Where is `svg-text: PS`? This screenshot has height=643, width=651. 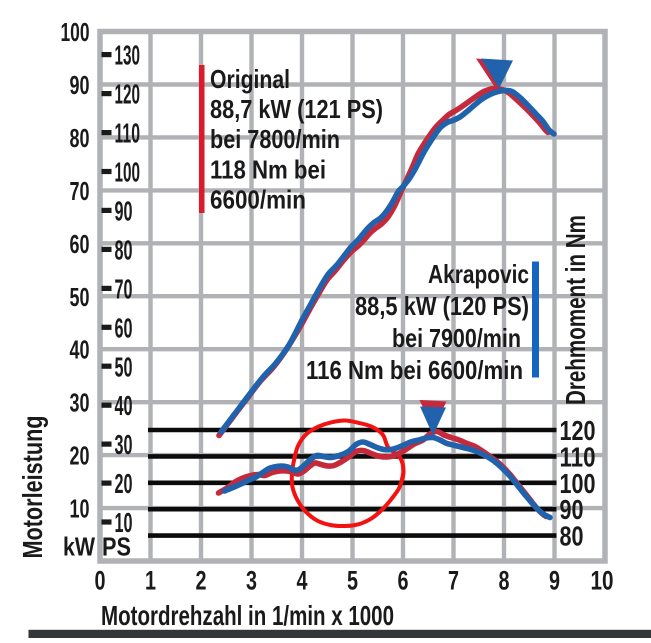 svg-text: PS is located at coordinates (116, 547).